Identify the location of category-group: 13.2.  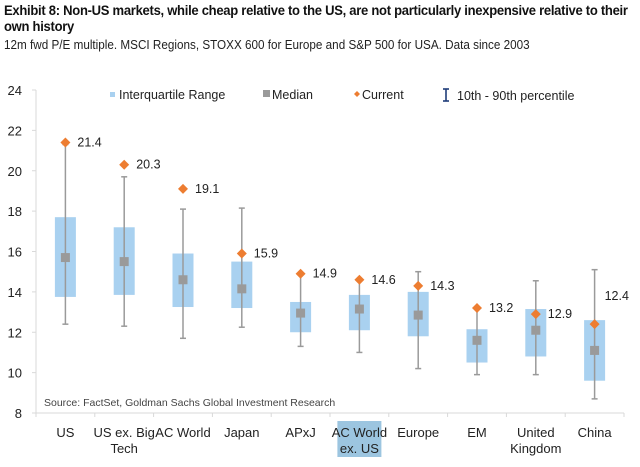
(489, 338).